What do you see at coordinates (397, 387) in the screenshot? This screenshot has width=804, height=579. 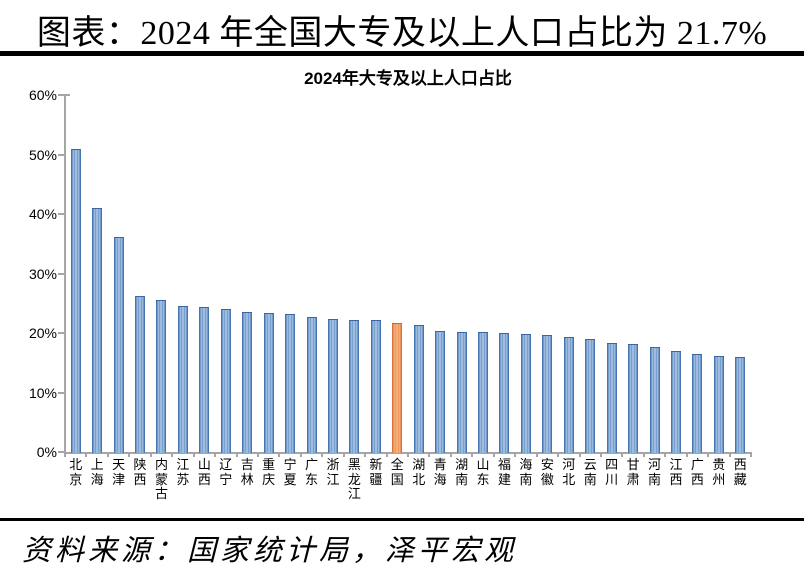 I see `bar-highlight-national` at bounding box center [397, 387].